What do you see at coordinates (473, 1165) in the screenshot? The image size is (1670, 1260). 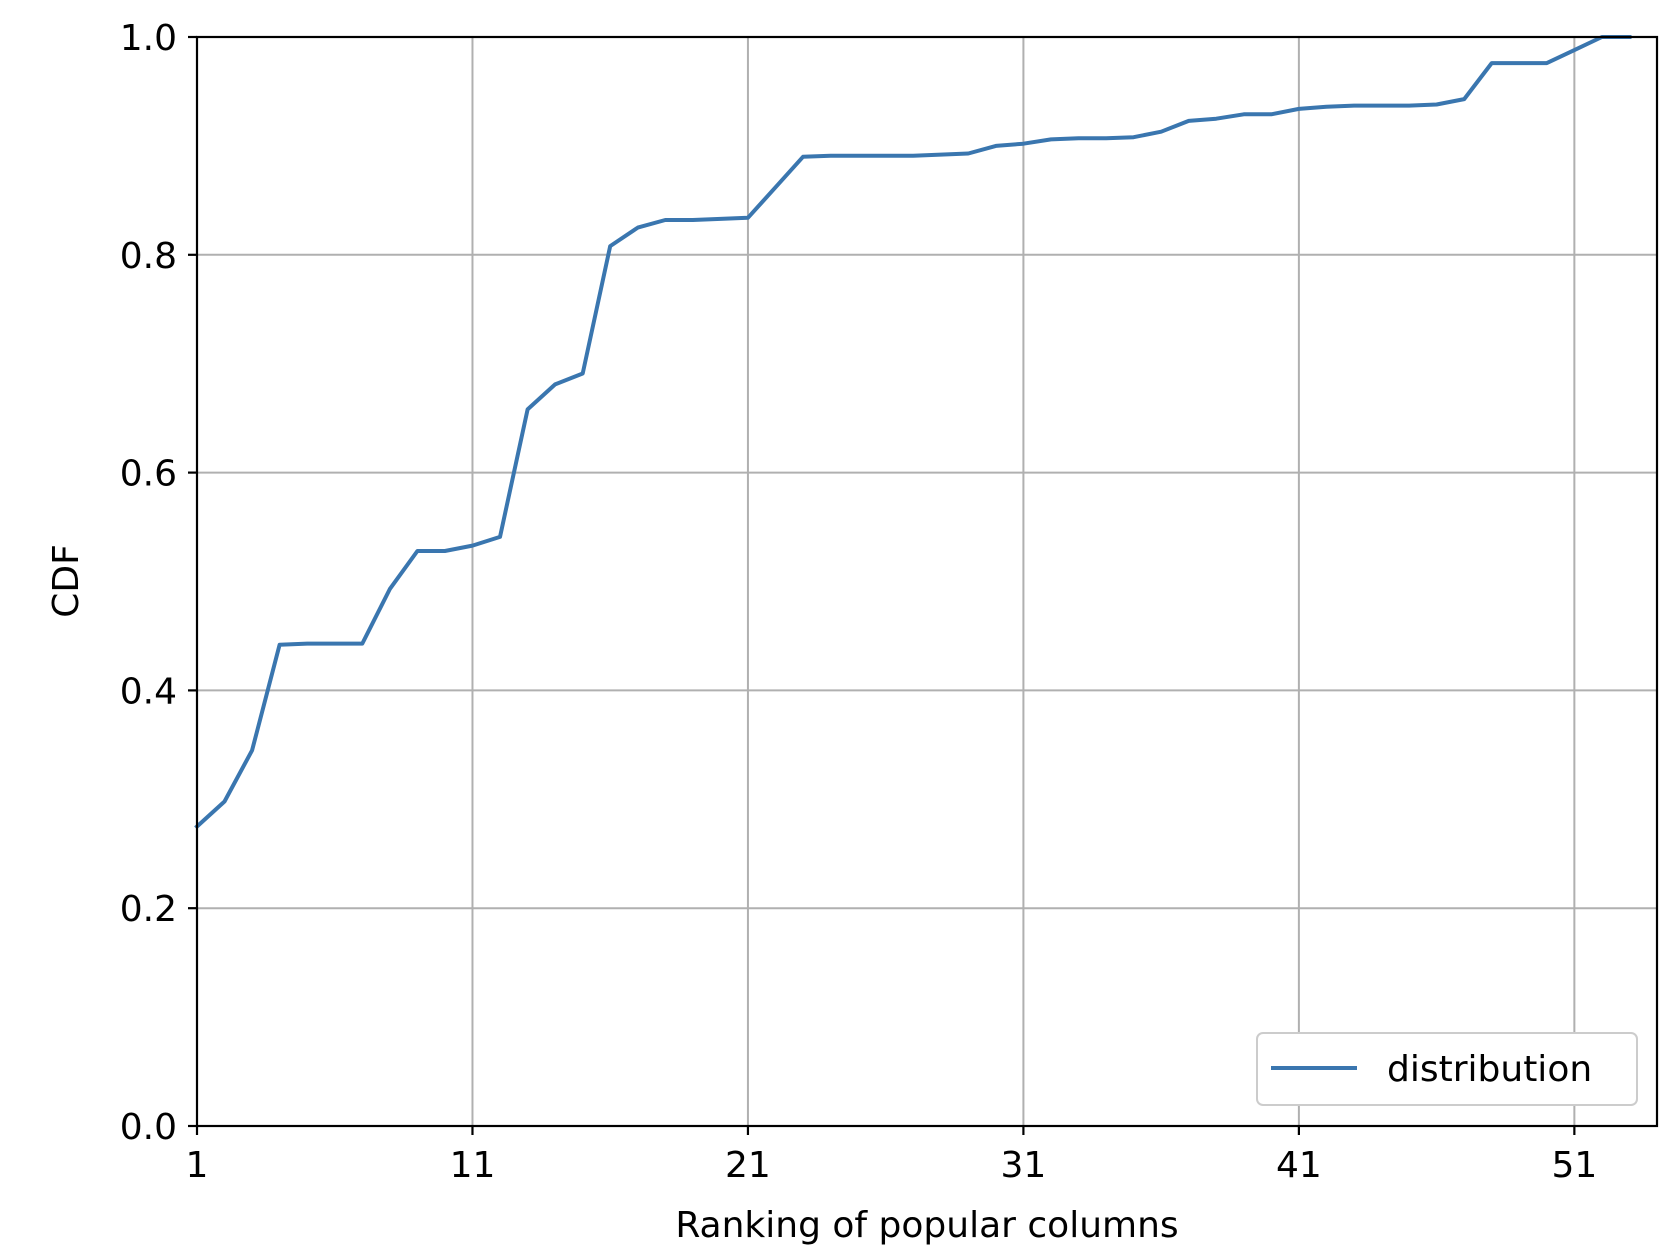 I see `x-tick-label: 11` at bounding box center [473, 1165].